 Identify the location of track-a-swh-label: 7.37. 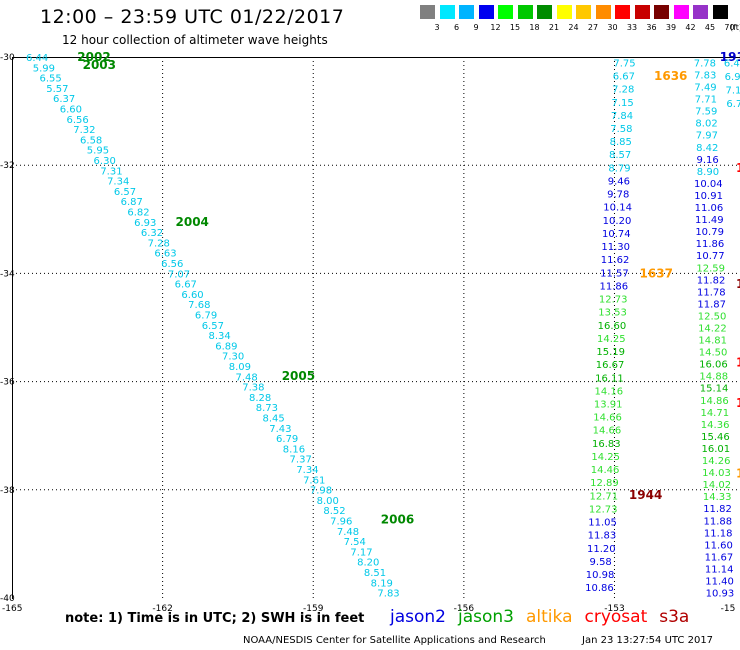
(301, 460).